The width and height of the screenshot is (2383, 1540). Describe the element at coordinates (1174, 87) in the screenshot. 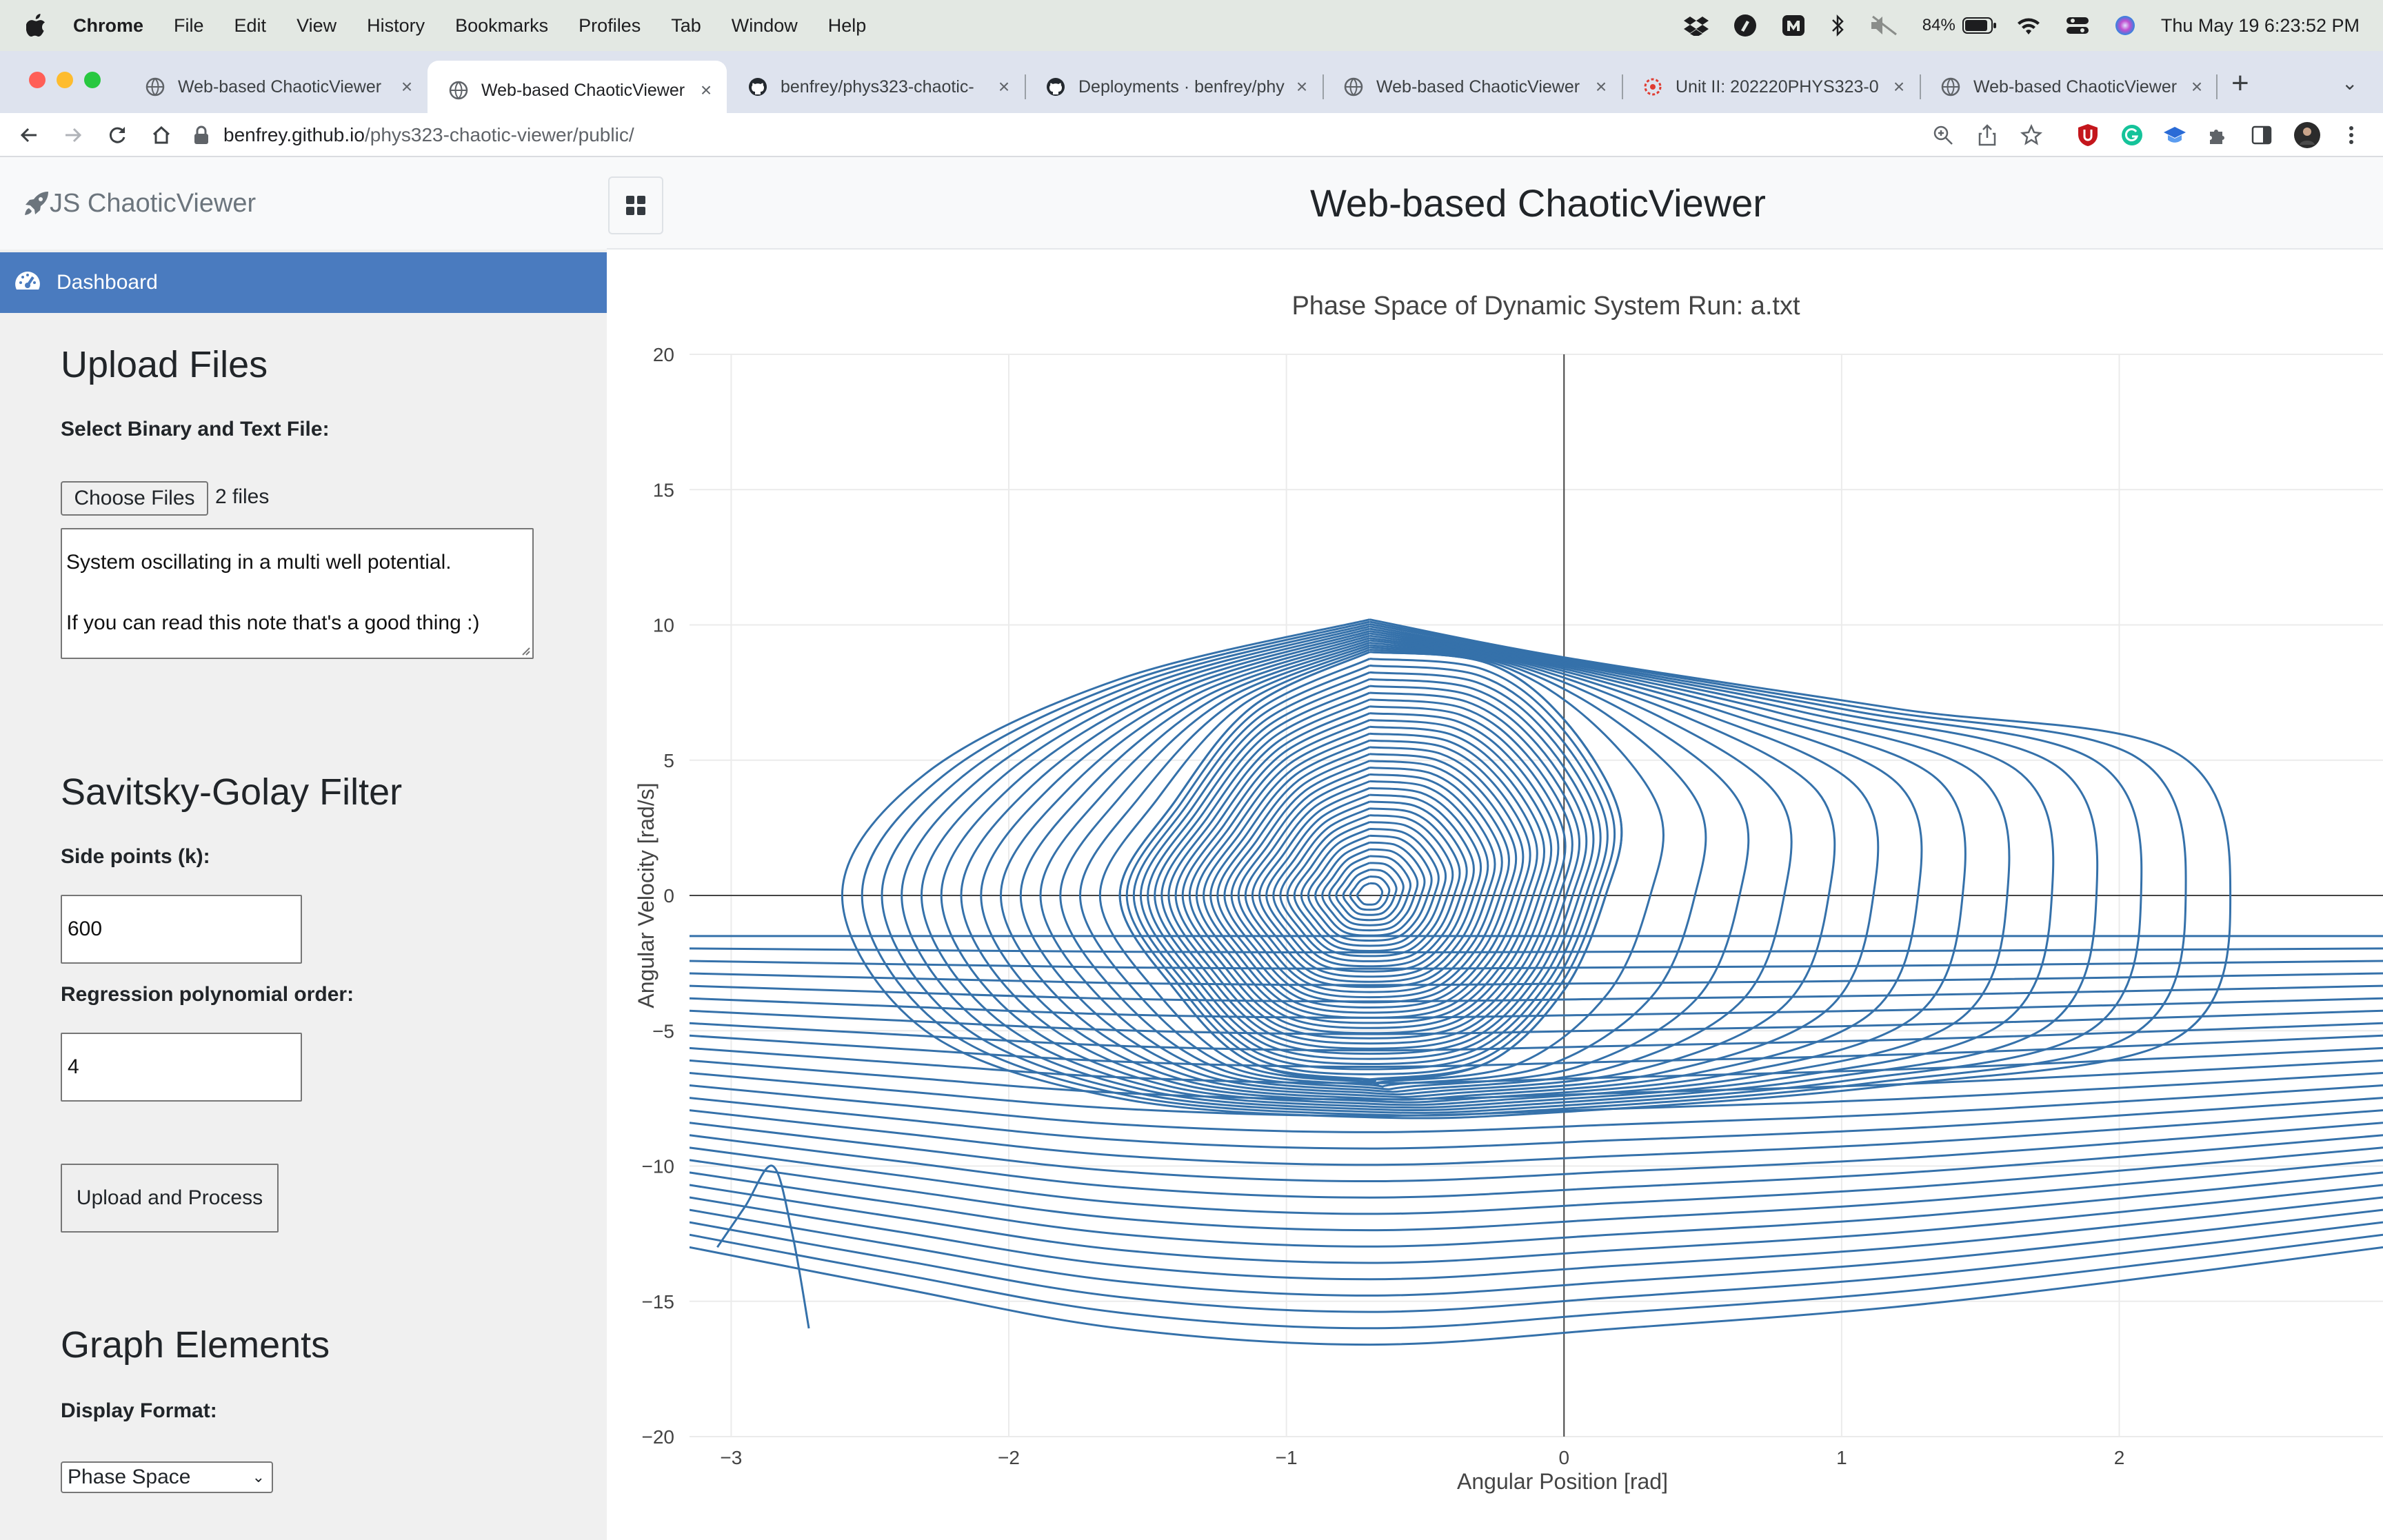

I see `browser-tab: Deployments · benfrey/phy ×` at that location.